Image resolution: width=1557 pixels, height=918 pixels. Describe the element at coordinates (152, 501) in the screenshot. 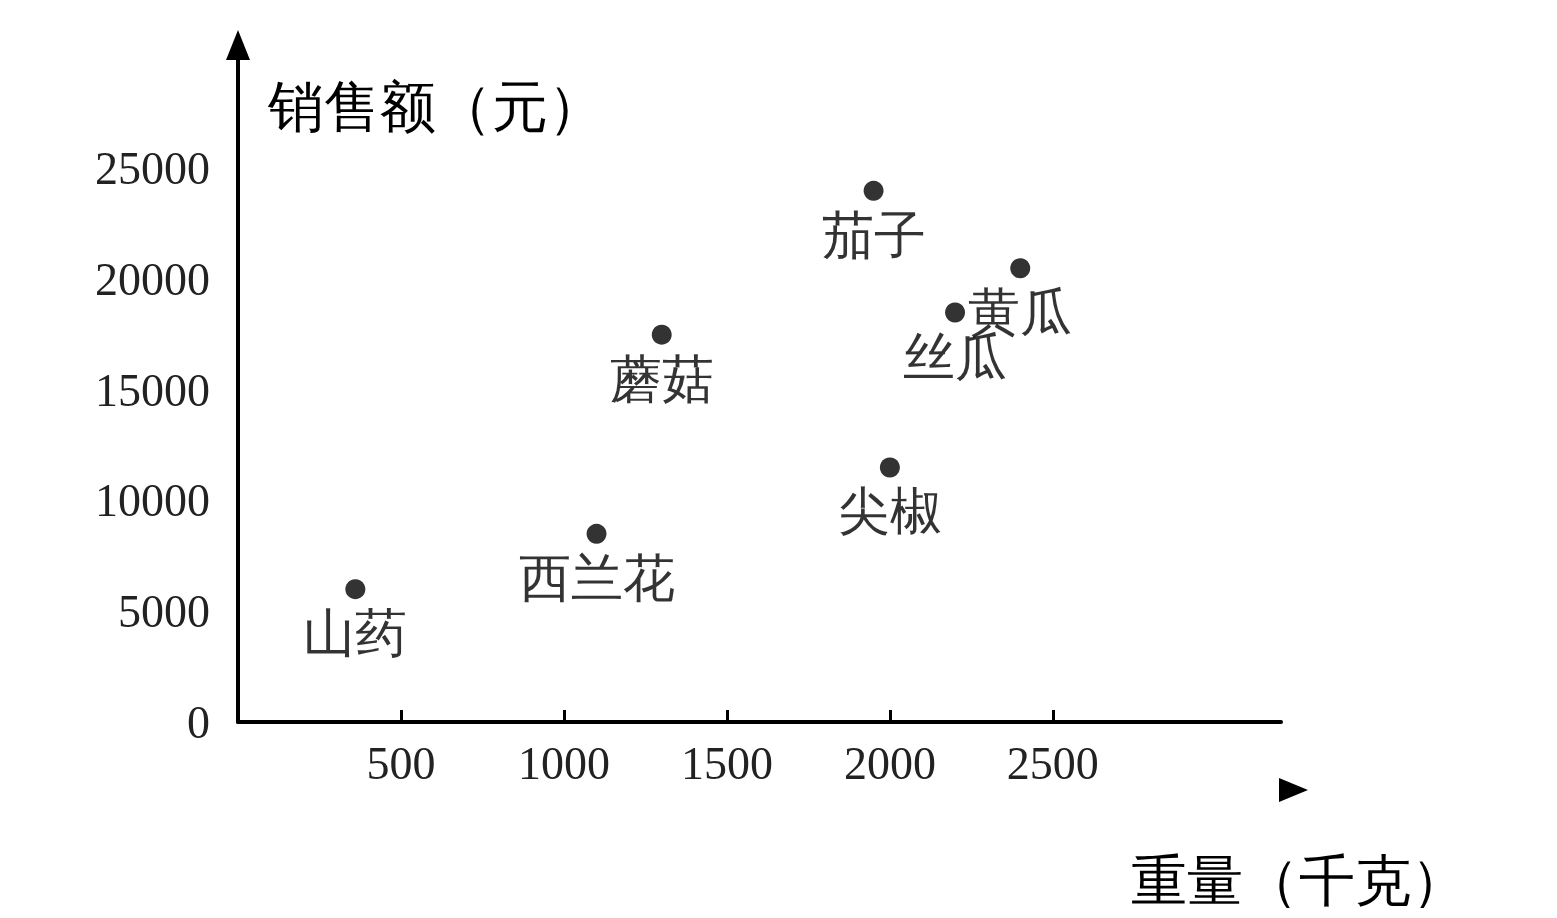

I see `y-tick-label: 10000` at that location.